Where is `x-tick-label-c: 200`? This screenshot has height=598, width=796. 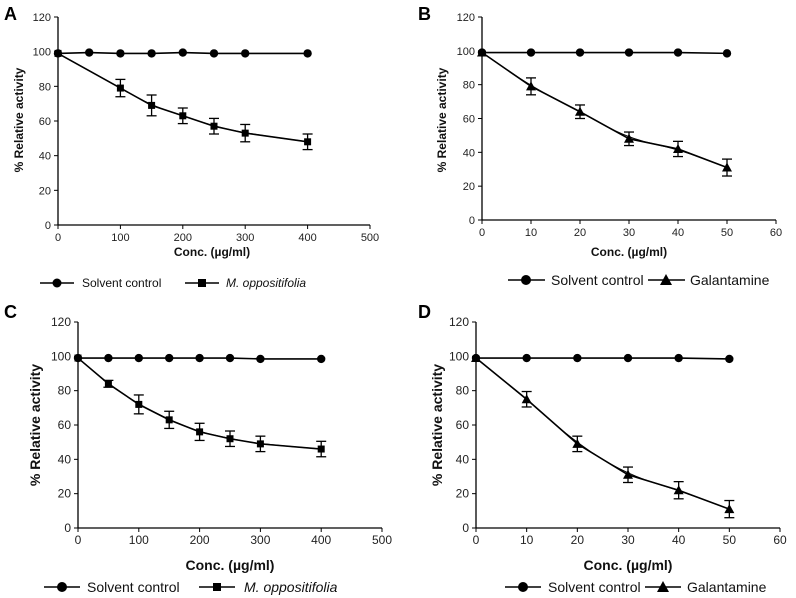 x-tick-label-c: 200 is located at coordinates (200, 540).